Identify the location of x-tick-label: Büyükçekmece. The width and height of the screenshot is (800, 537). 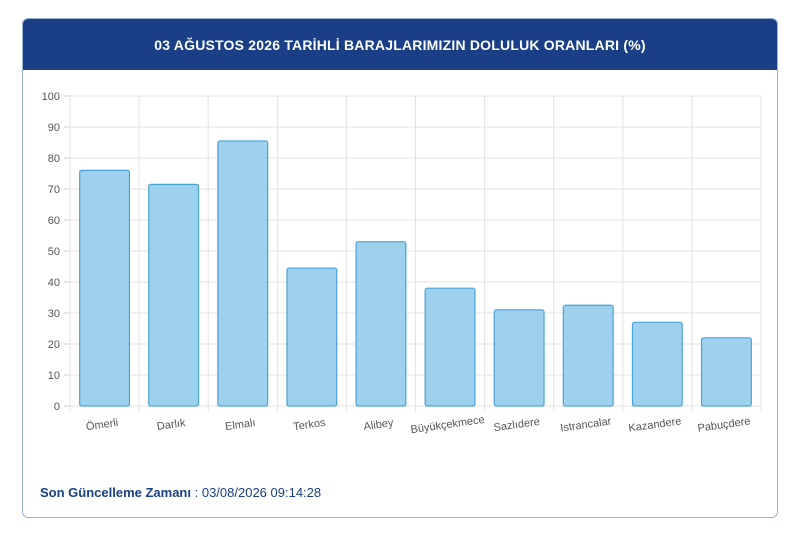
(448, 425).